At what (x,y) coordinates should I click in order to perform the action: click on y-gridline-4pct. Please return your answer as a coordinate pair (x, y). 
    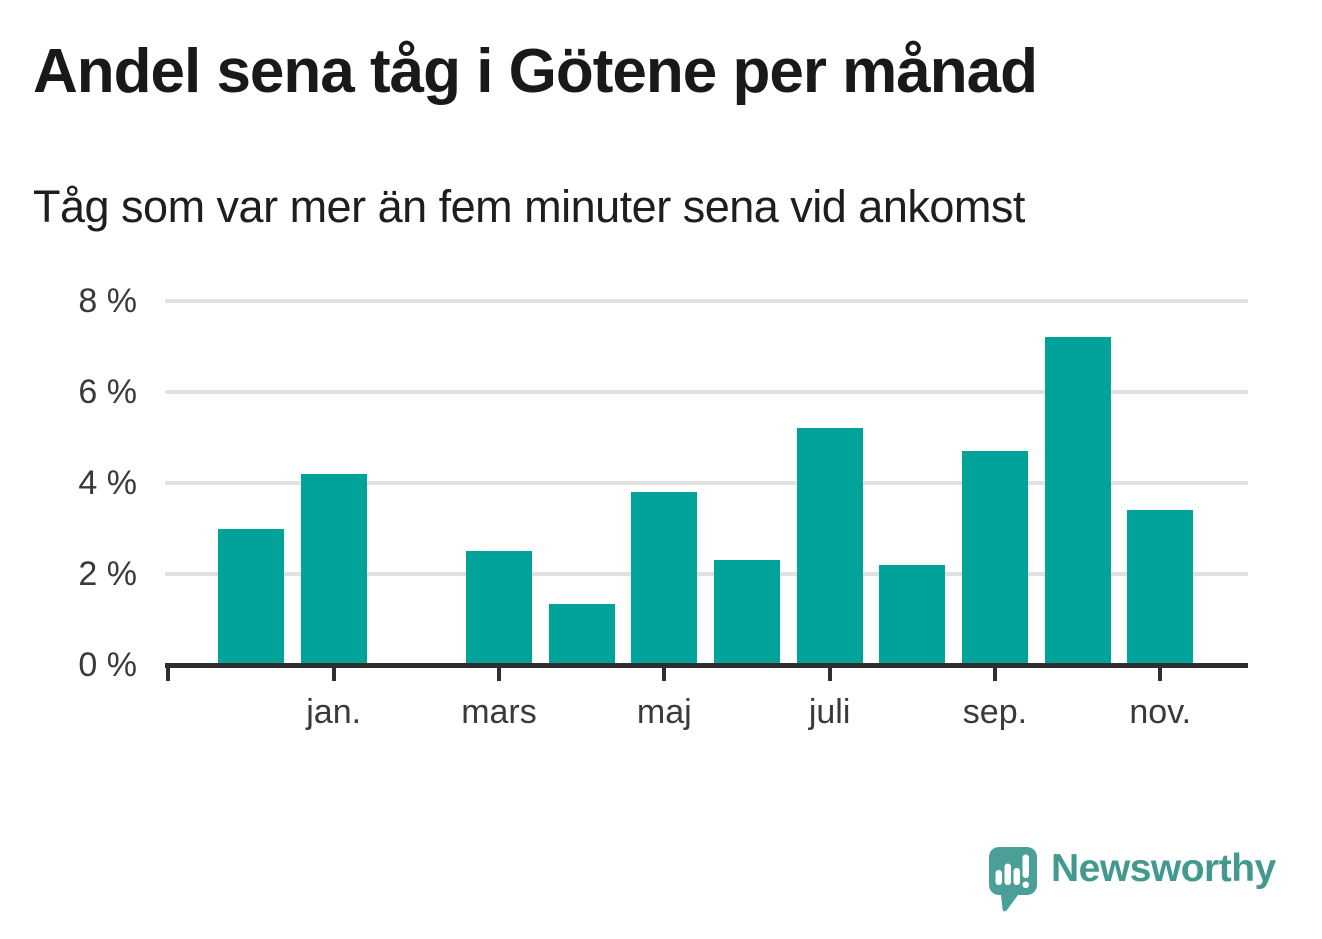
    Looking at the image, I should click on (706, 483).